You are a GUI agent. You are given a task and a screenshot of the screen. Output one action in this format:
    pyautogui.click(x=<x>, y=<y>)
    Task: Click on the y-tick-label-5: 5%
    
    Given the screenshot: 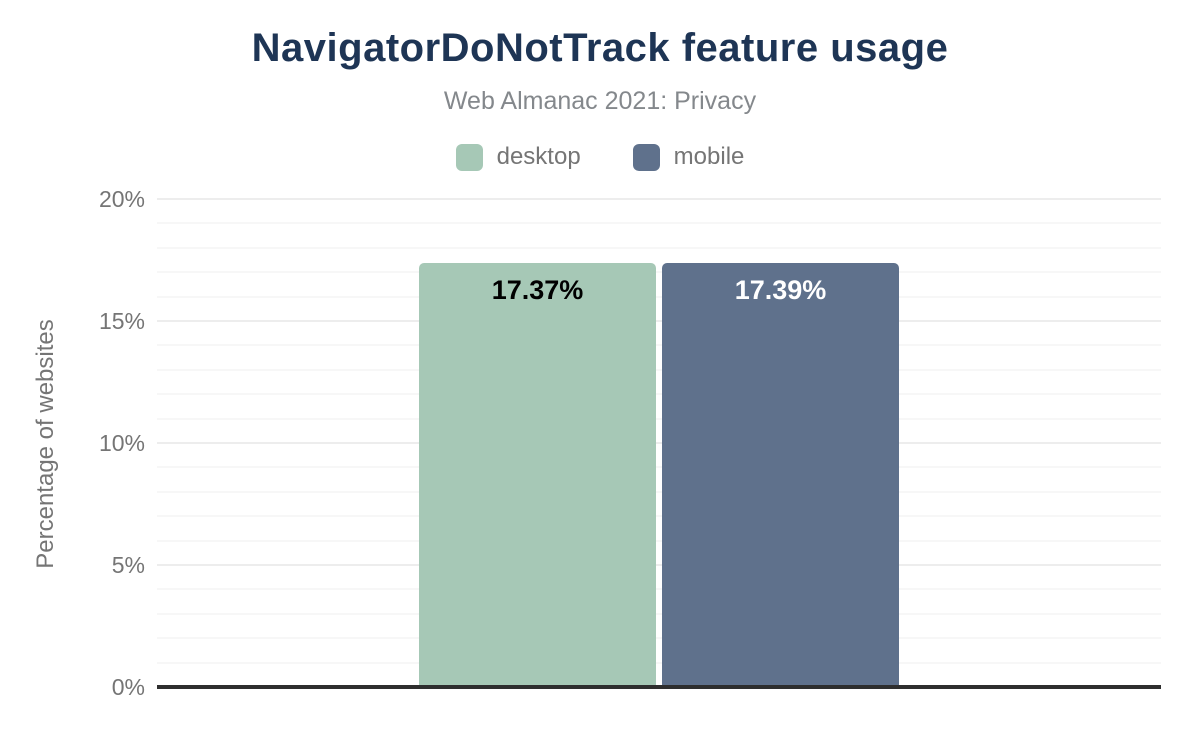 What is the action you would take?
    pyautogui.click(x=128, y=565)
    